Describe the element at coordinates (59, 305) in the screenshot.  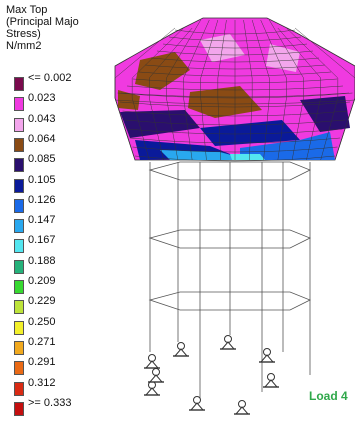
I see `legend-item: 0.229` at that location.